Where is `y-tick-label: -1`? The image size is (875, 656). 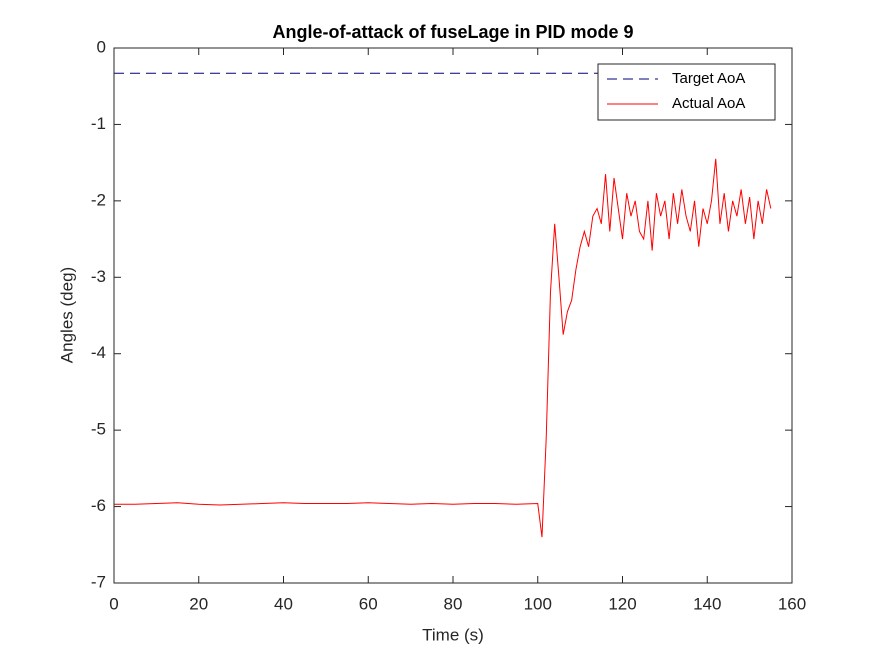
y-tick-label: -1 is located at coordinates (98, 123).